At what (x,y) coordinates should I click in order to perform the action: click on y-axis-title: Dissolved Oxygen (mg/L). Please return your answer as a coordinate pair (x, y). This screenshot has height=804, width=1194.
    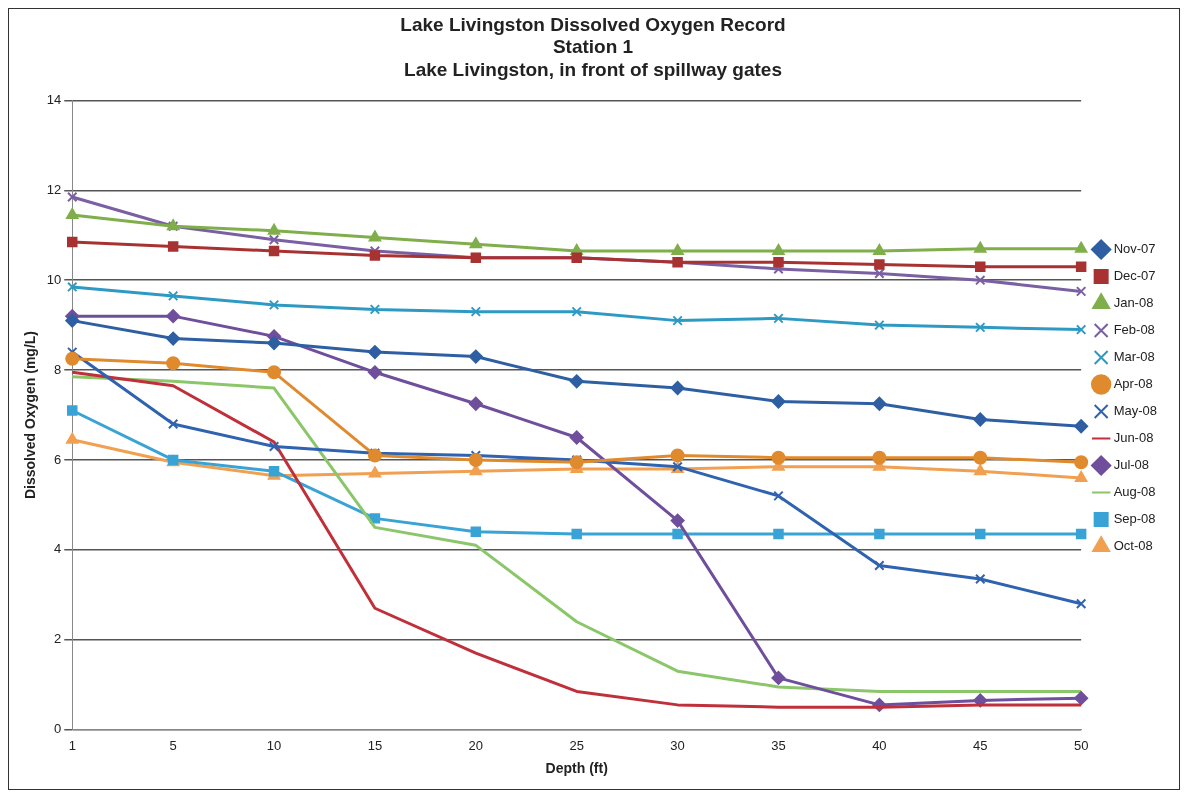
    Looking at the image, I should click on (30, 415).